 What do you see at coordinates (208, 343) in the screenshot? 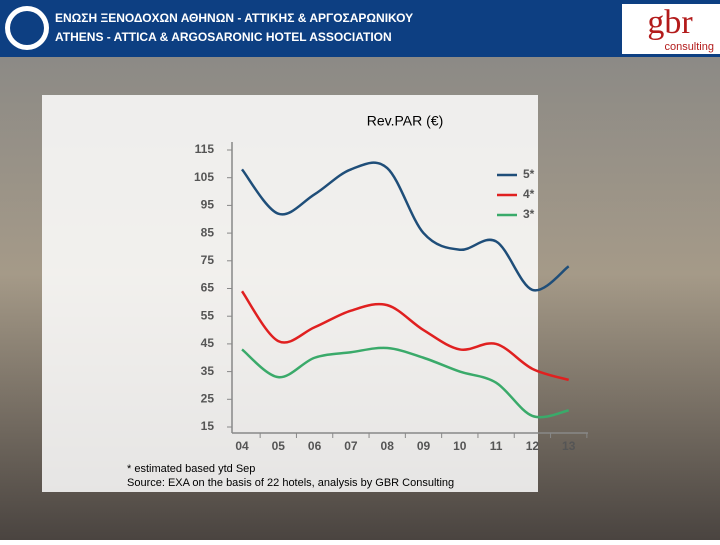
I see `y-tick-label: 45` at bounding box center [208, 343].